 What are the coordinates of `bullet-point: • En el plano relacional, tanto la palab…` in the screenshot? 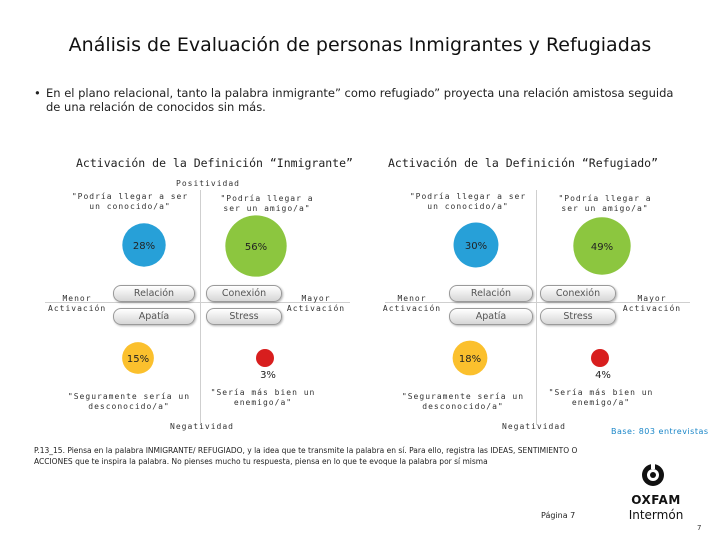 It's located at (354, 100).